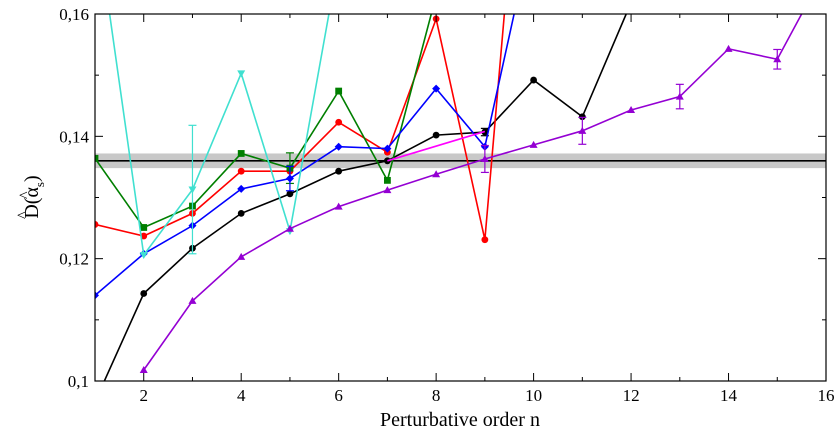 The image size is (838, 437). I want to click on x-tick-label: 12, so click(631, 395).